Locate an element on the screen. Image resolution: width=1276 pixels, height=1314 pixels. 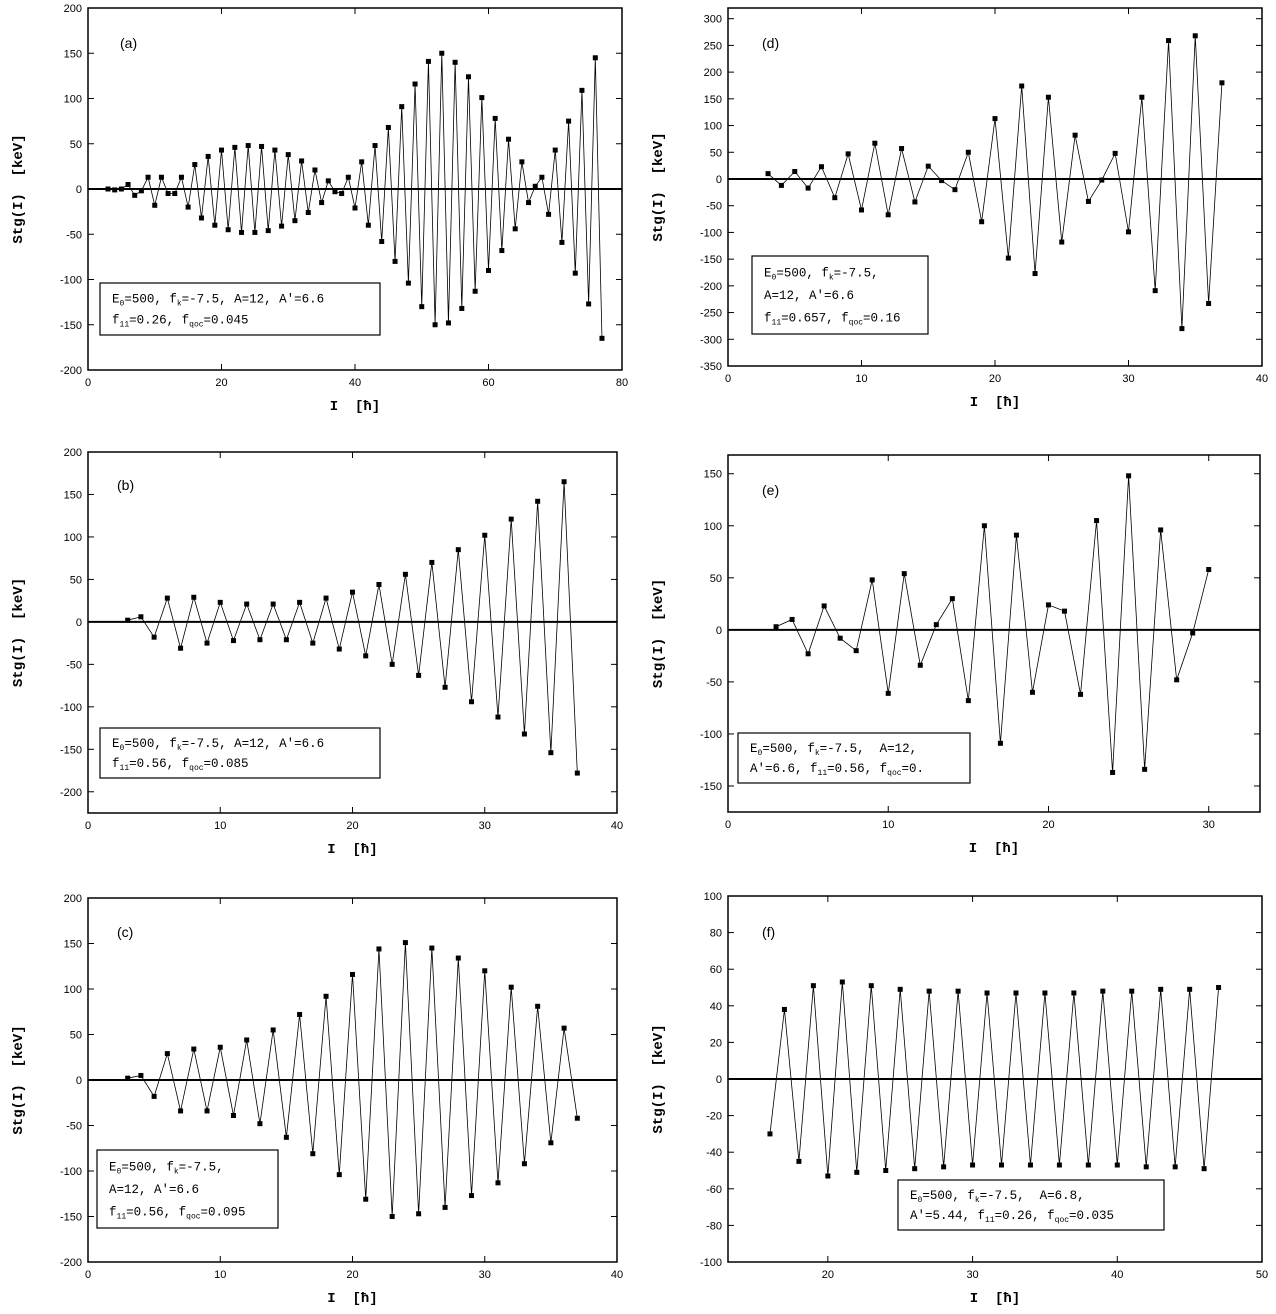
annotation-line: f11=0.657, fqoc=0.16 is located at coordinates (832, 320).